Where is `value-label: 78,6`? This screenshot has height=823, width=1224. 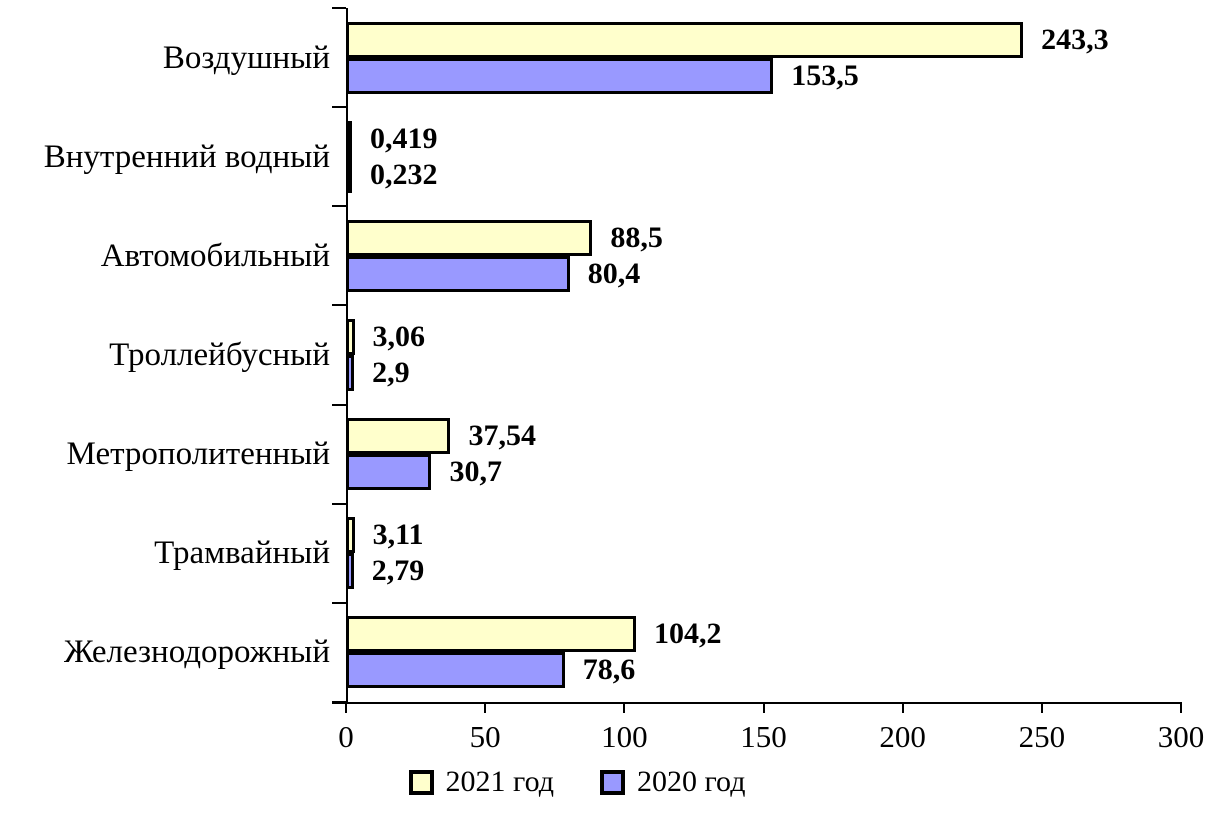 value-label: 78,6 is located at coordinates (609, 670).